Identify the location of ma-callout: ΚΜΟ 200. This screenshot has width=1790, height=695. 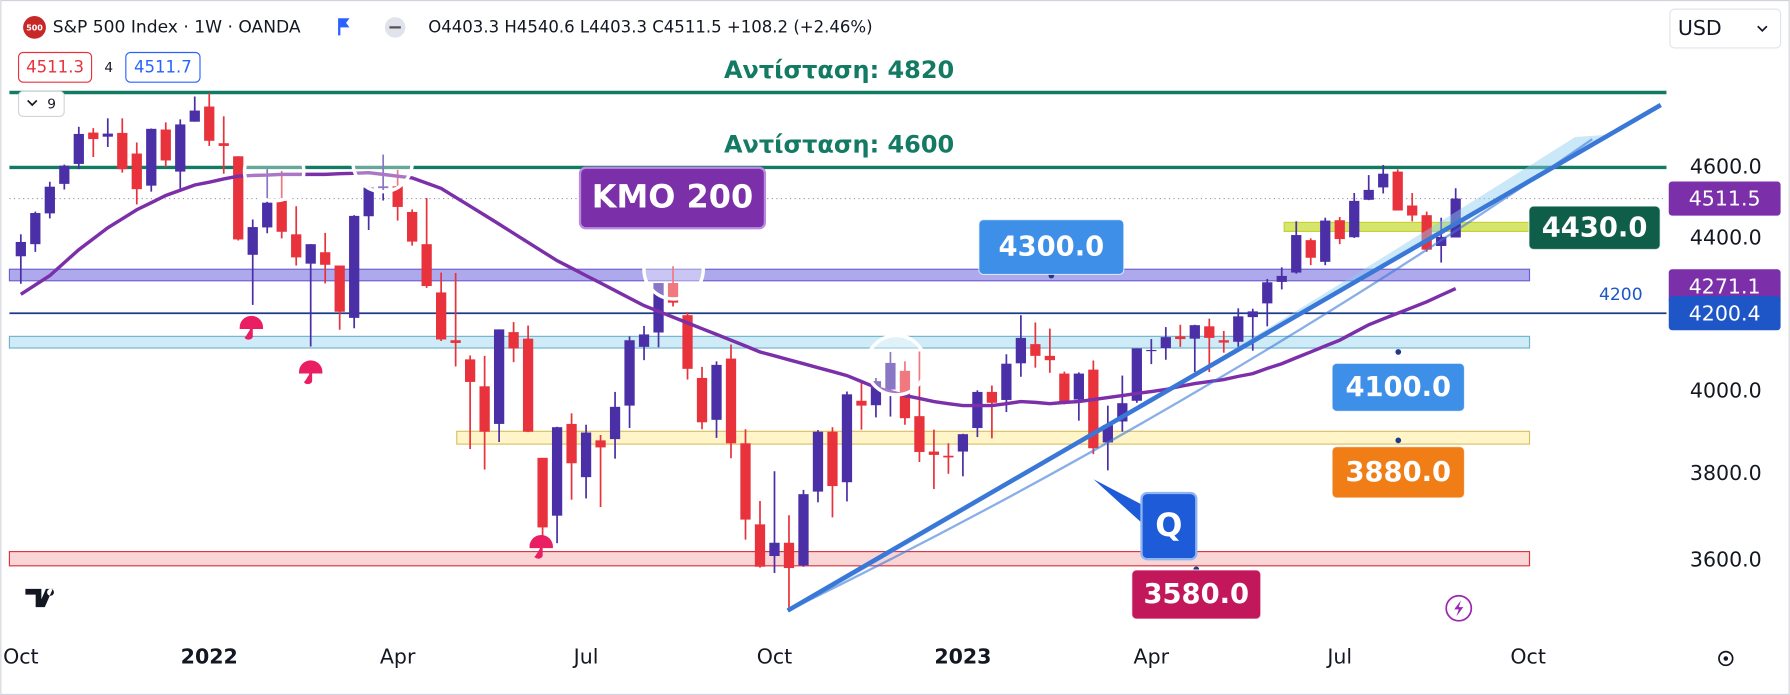
(672, 198).